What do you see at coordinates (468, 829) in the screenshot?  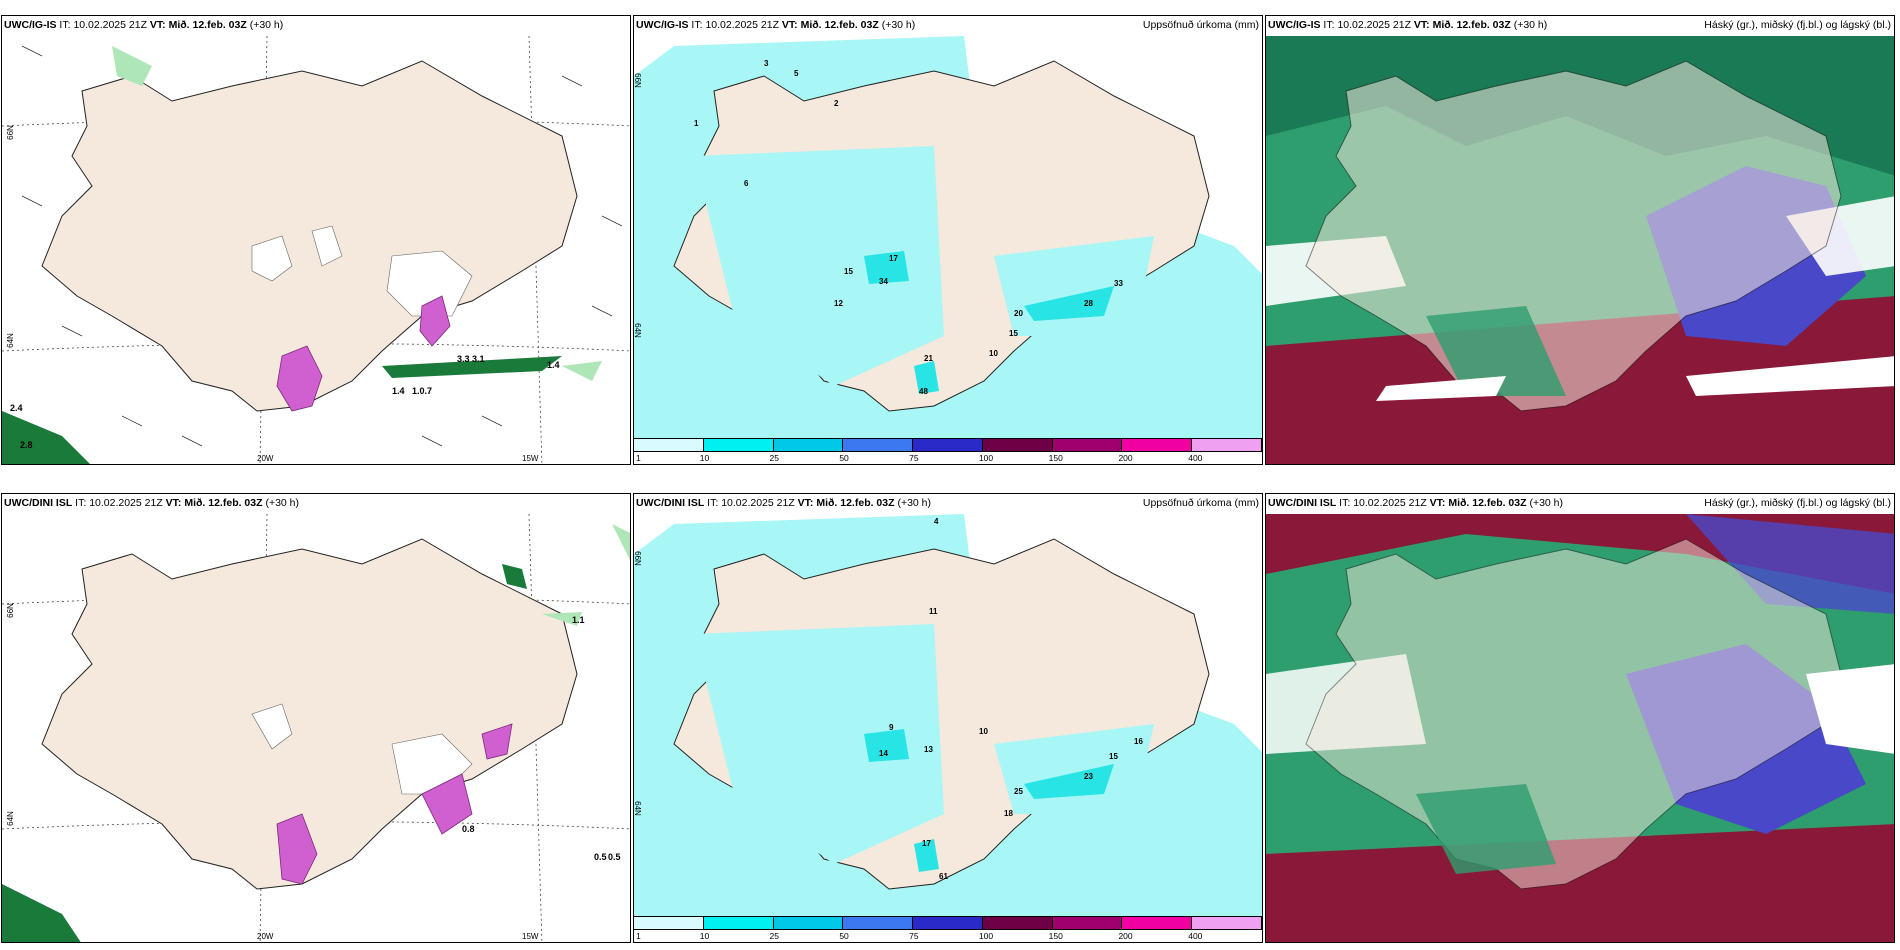 I see `wind-label: 0.8` at bounding box center [468, 829].